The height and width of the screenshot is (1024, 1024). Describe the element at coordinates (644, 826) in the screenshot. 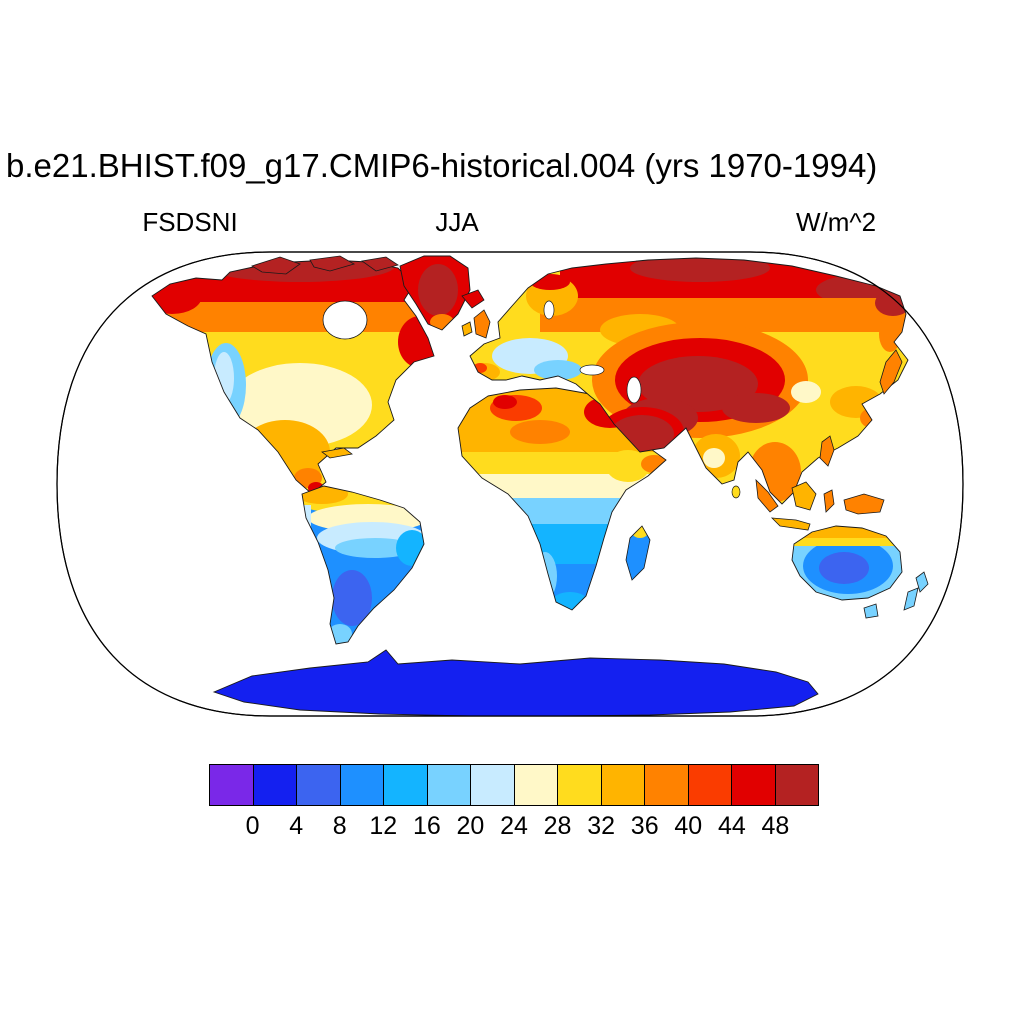

I see `colorbar-tick-label: 36` at that location.